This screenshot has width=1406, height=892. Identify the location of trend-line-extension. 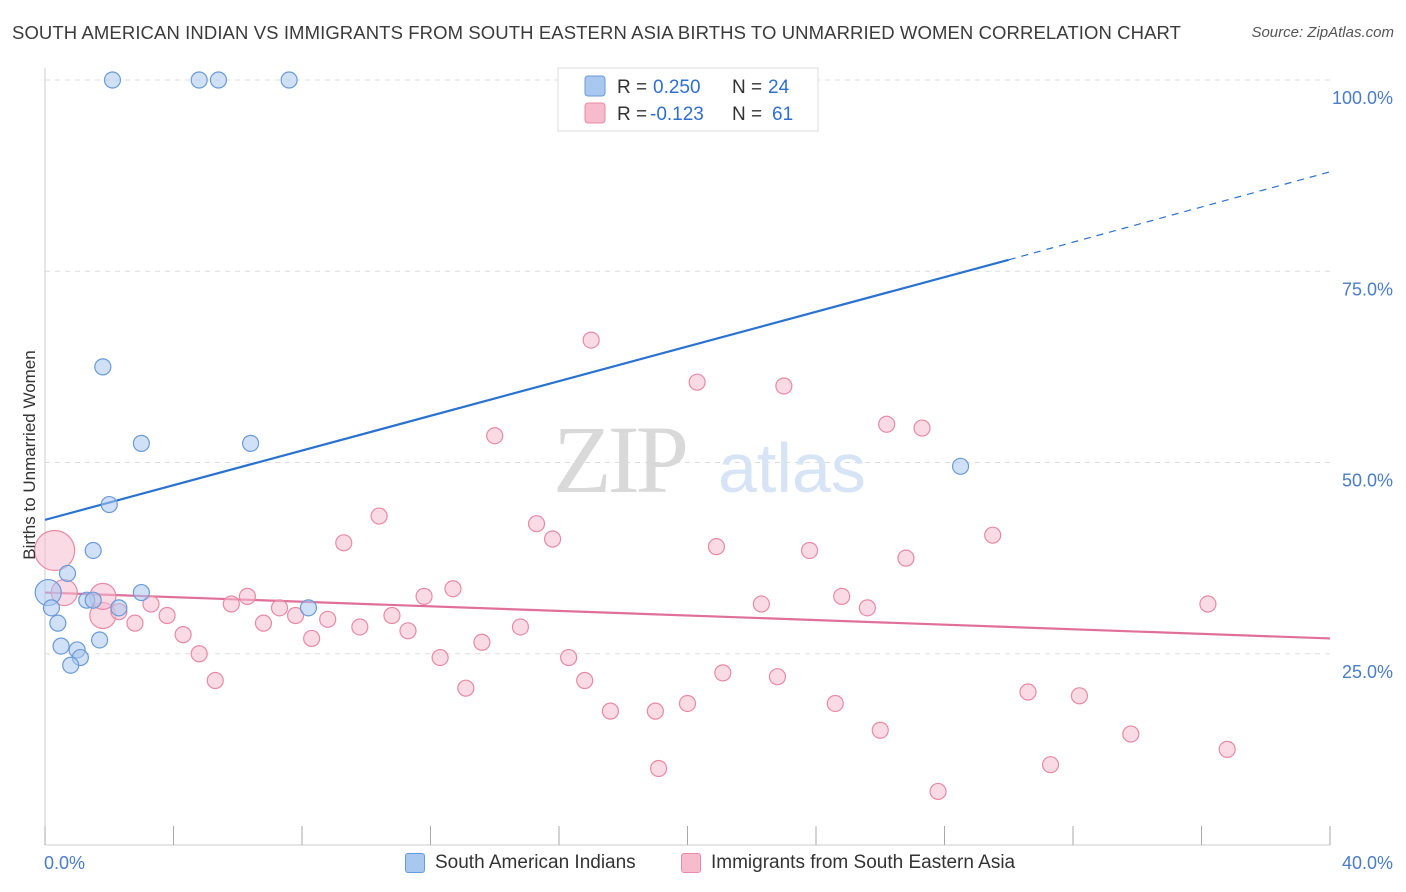
(1169, 216).